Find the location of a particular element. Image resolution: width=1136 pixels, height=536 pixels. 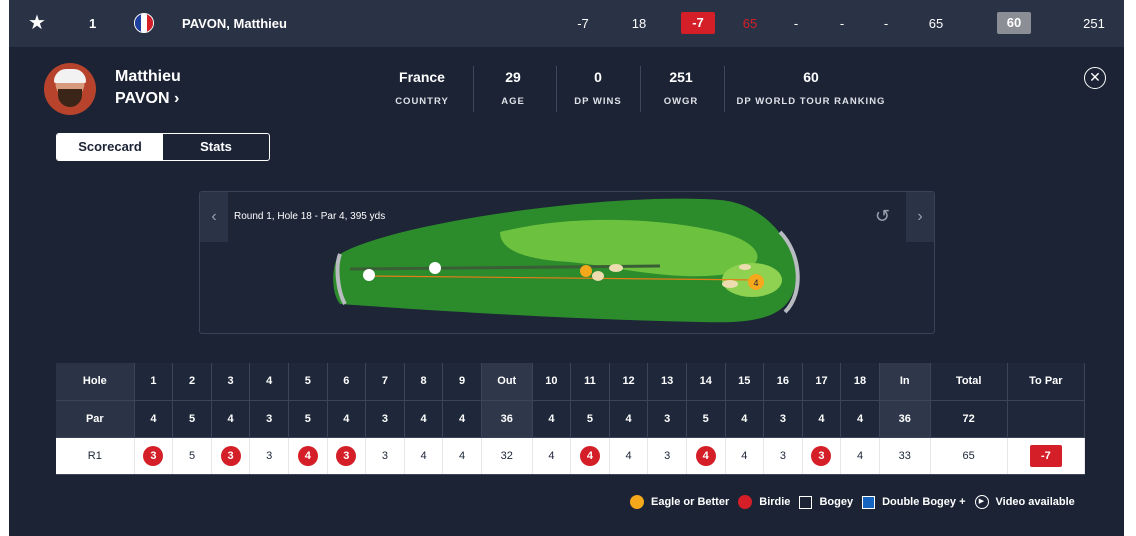

score-value: 32 is located at coordinates (506, 455).